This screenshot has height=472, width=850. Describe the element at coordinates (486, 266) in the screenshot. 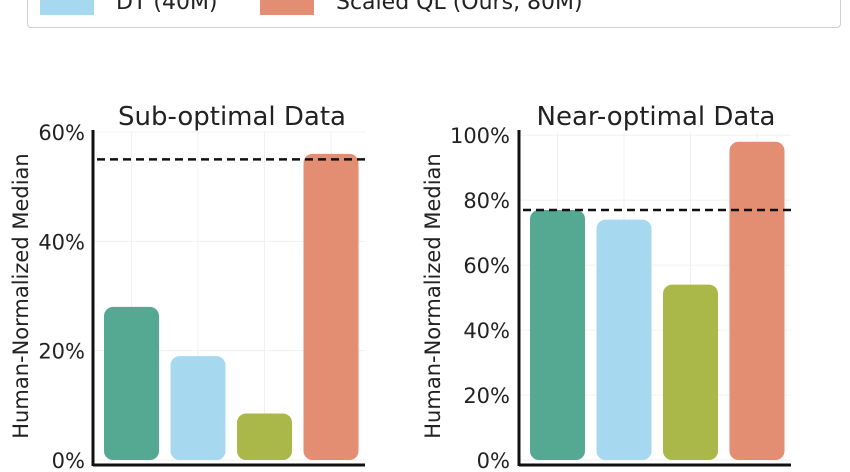

I see `nearoptimal-ytick-label: 60%` at that location.